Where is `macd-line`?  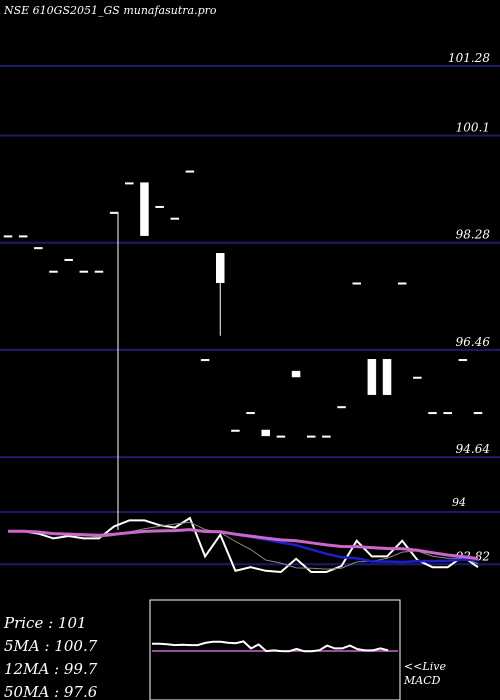
macd-line is located at coordinates (270, 646).